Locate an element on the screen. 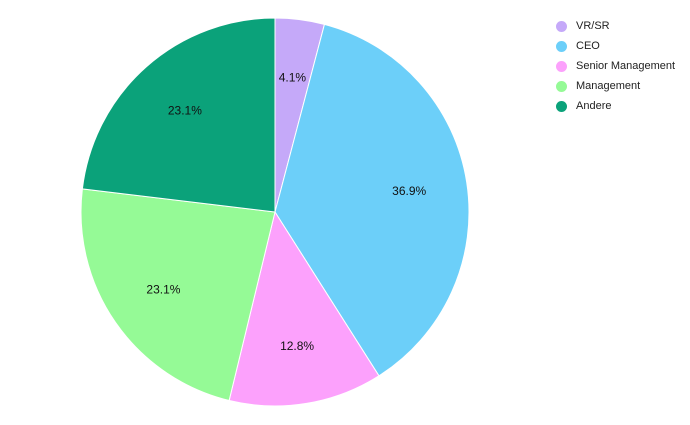 This screenshot has width=690, height=425. pie-slice-label: 4.1% is located at coordinates (293, 77).